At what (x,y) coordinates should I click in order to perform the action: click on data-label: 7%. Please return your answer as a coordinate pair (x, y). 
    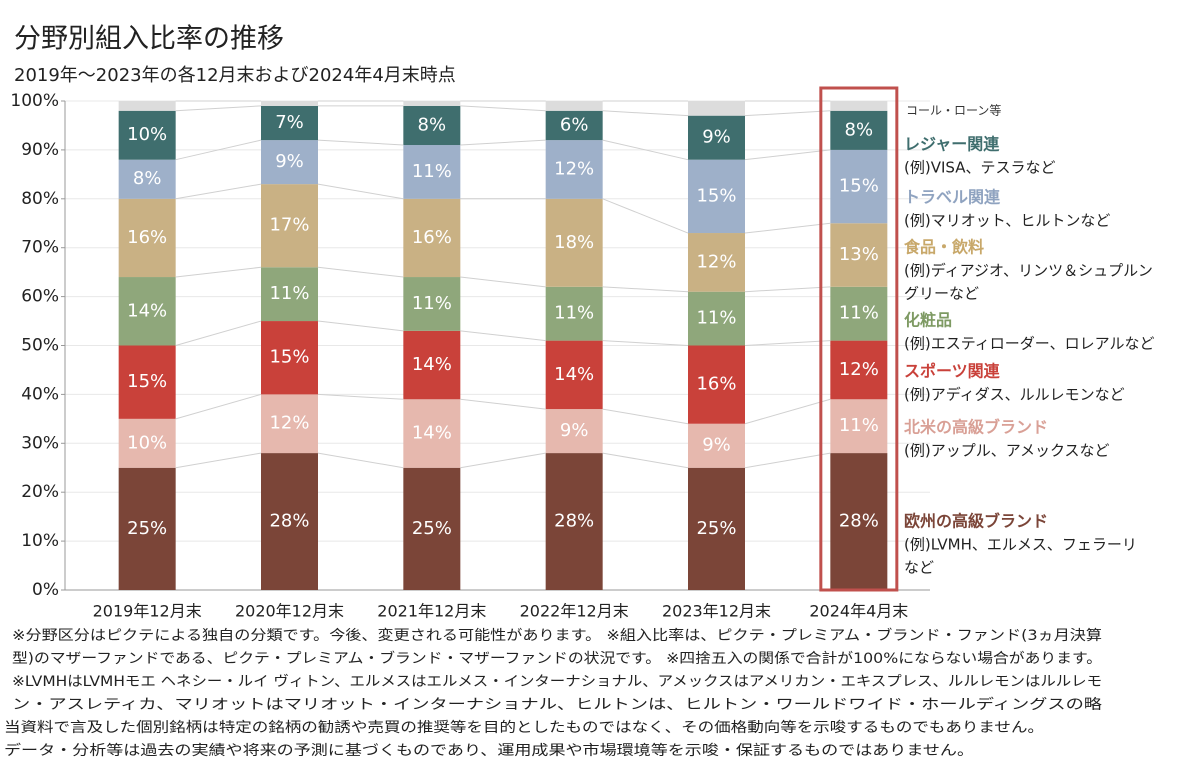
    Looking at the image, I should click on (289, 122).